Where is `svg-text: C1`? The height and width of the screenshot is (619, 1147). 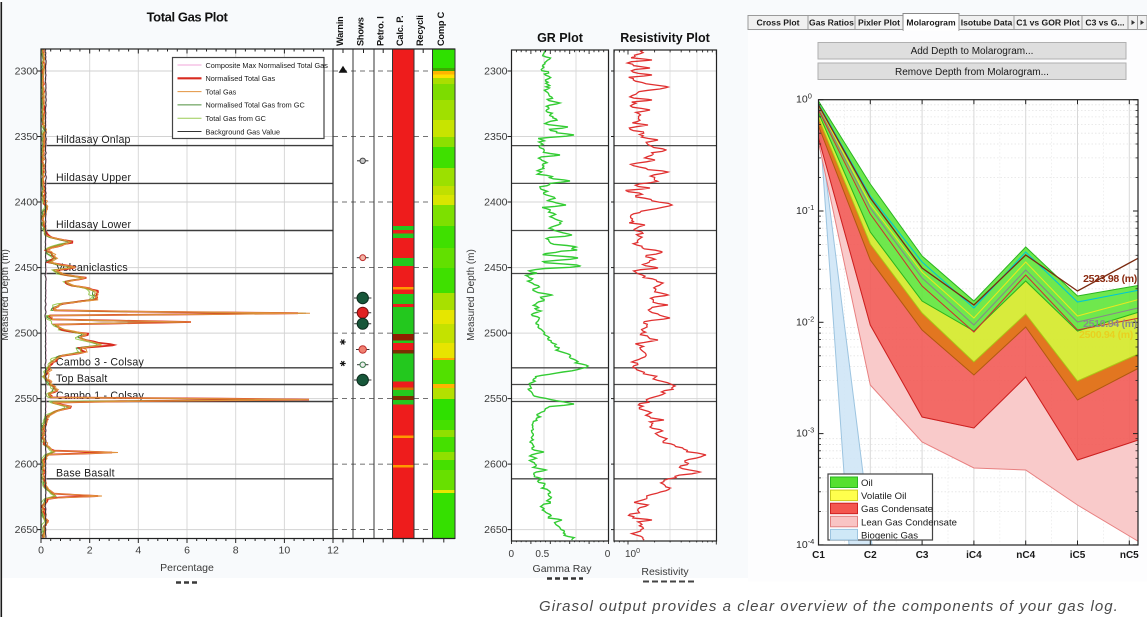
svg-text: C1 is located at coordinates (818, 555).